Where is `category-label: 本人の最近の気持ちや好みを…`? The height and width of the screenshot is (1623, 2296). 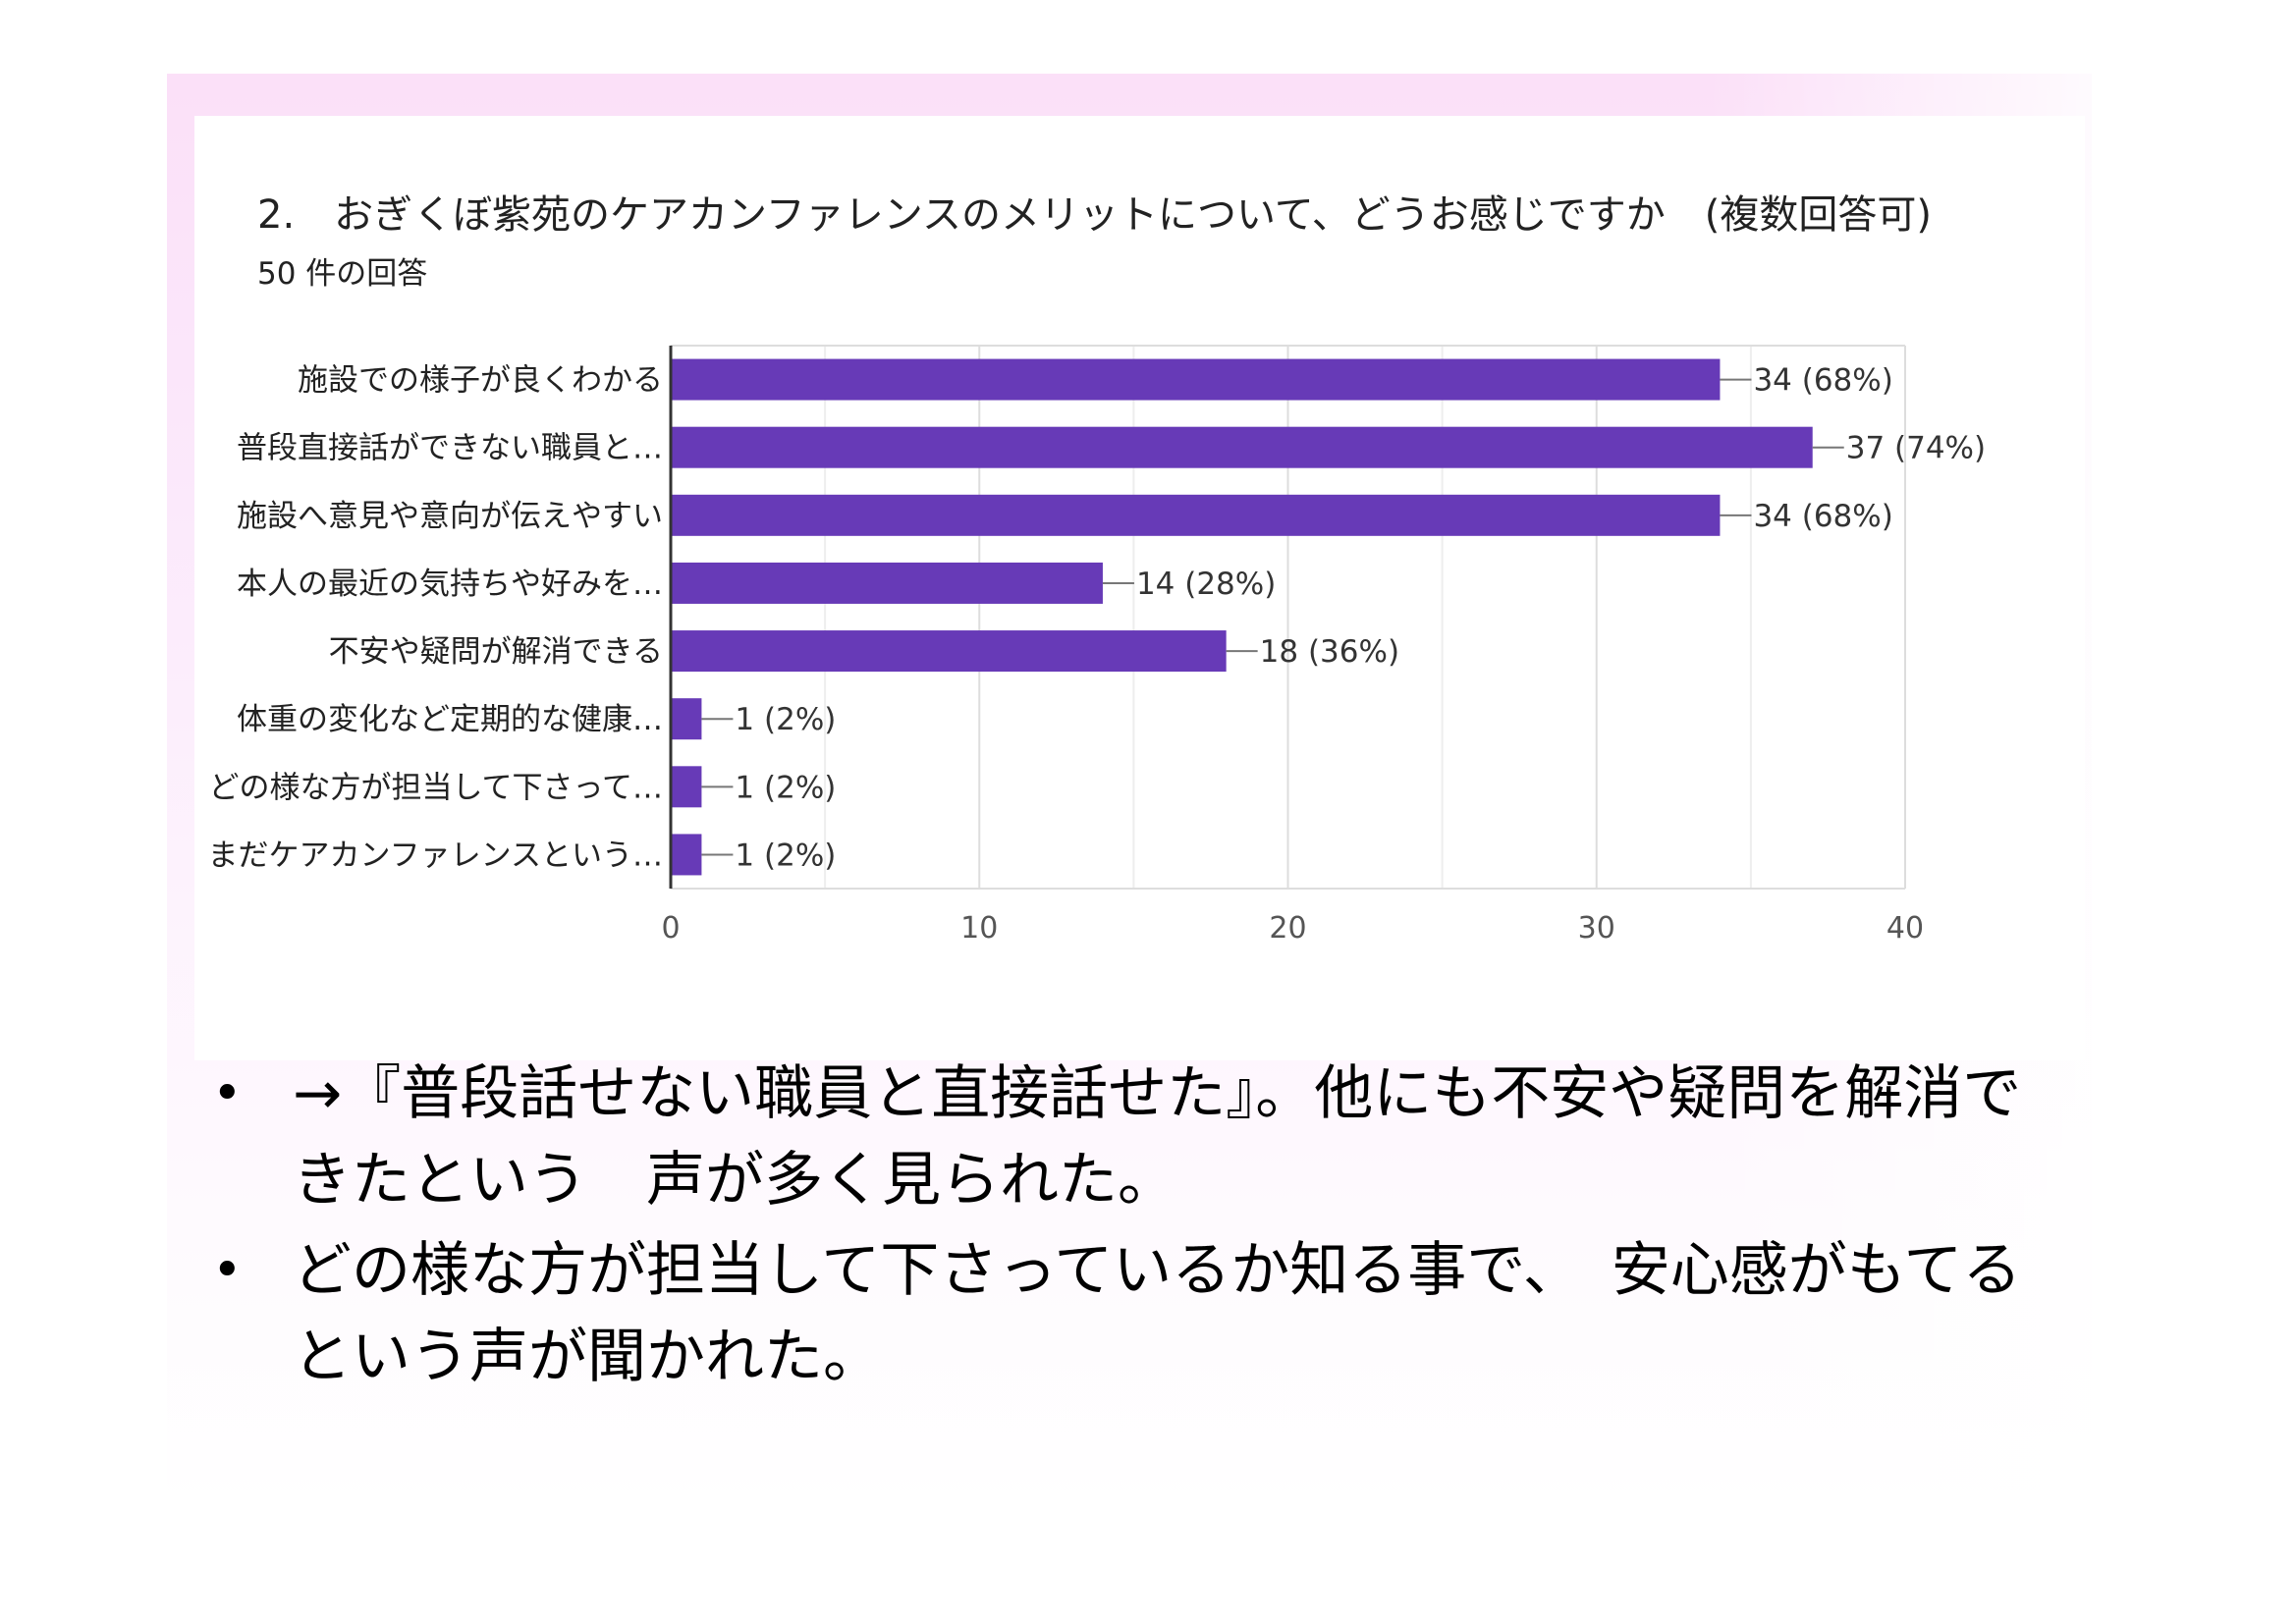
category-label: 本人の最近の気持ちや好みを… is located at coordinates (450, 584).